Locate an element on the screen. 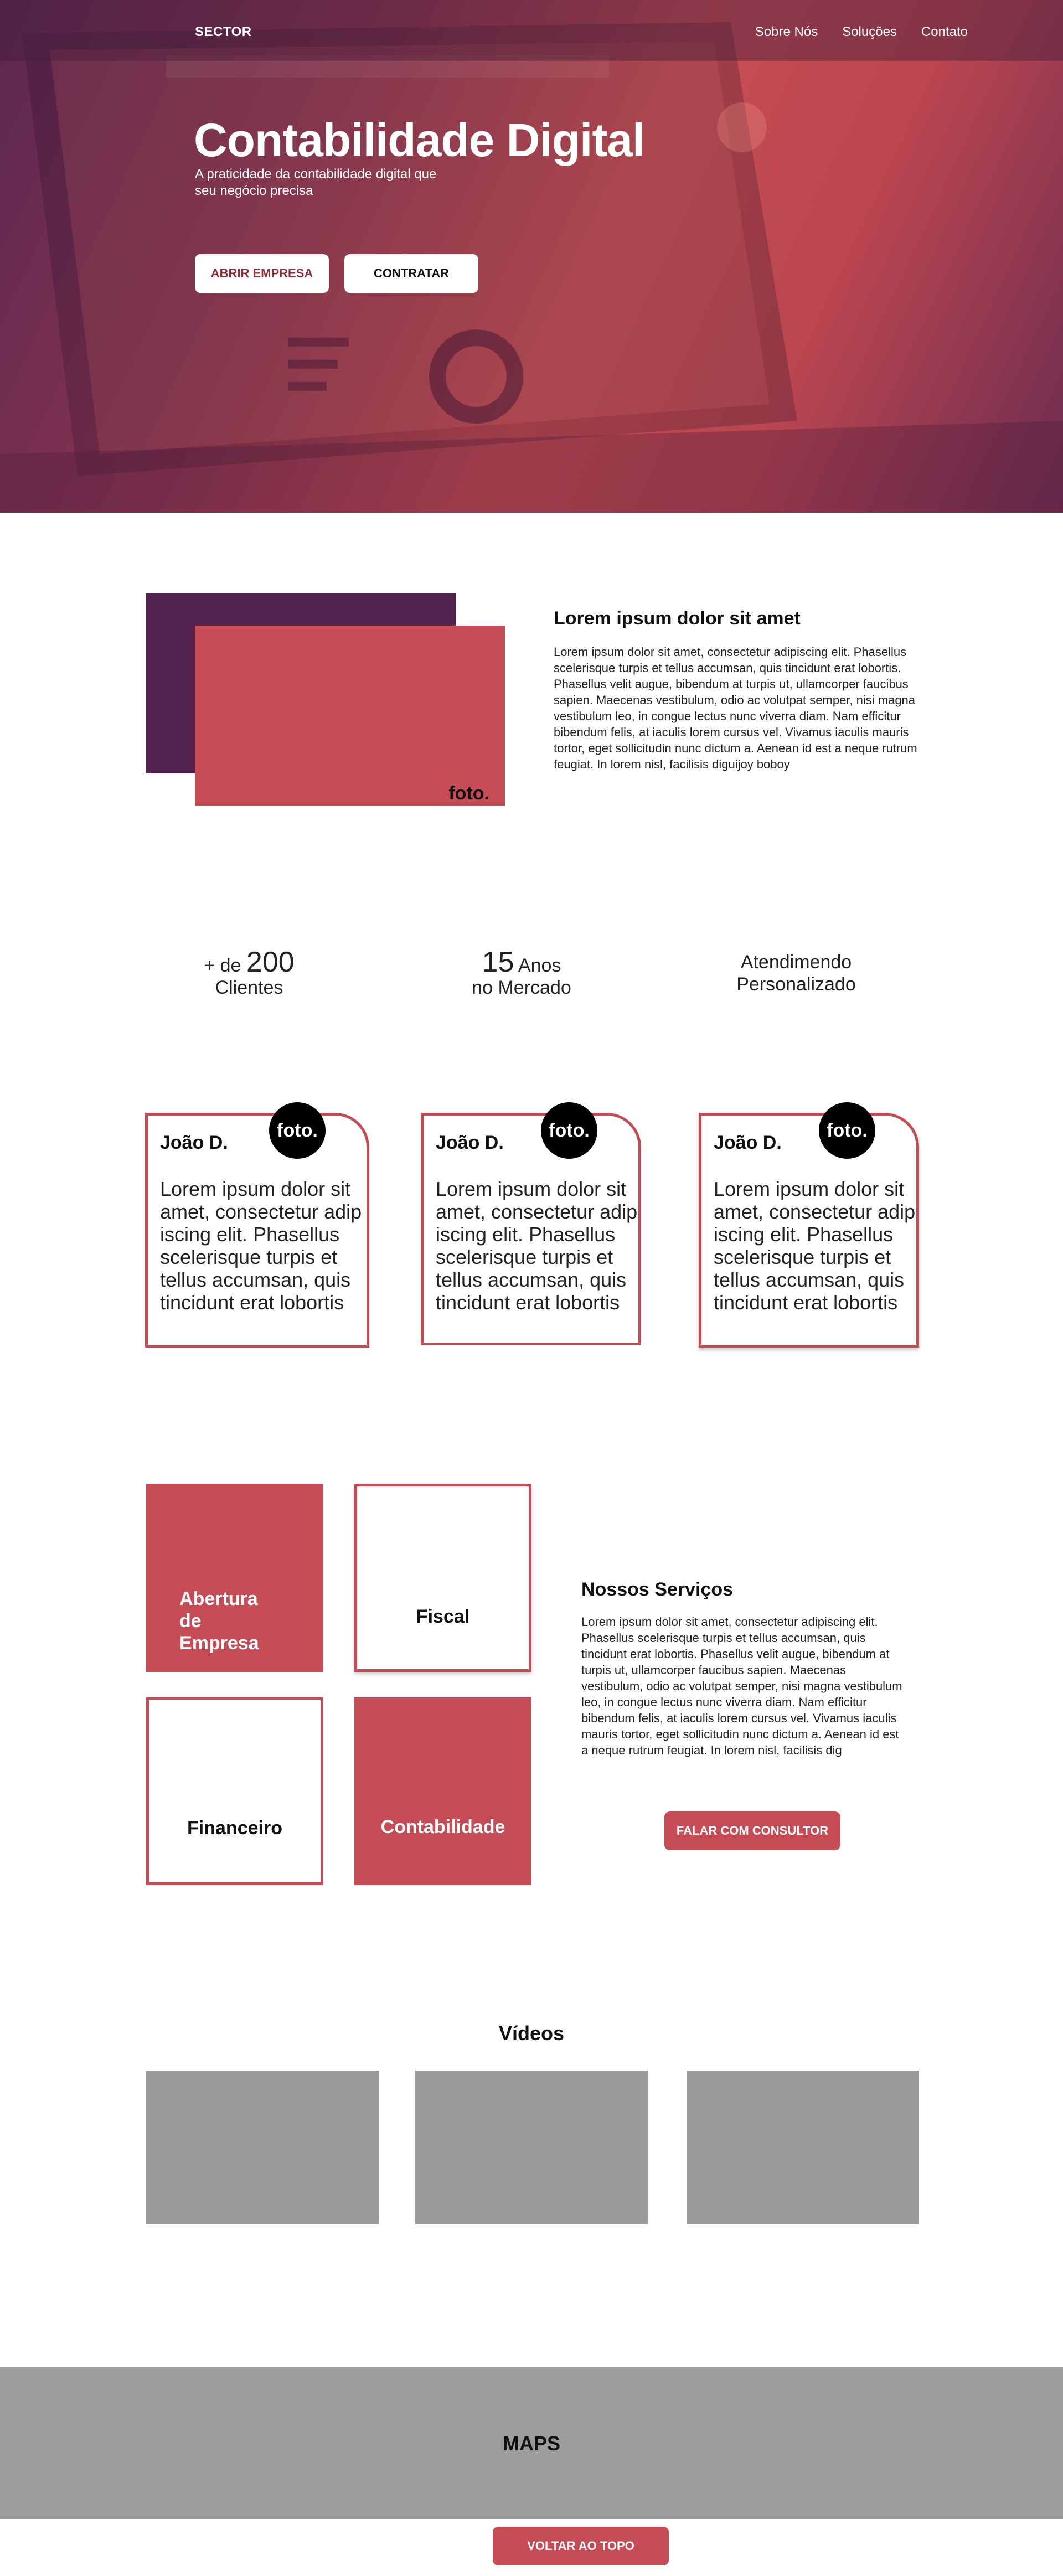 The height and width of the screenshot is (2576, 1063). nav-link-sobre-nos: Sobre Nós is located at coordinates (786, 31).